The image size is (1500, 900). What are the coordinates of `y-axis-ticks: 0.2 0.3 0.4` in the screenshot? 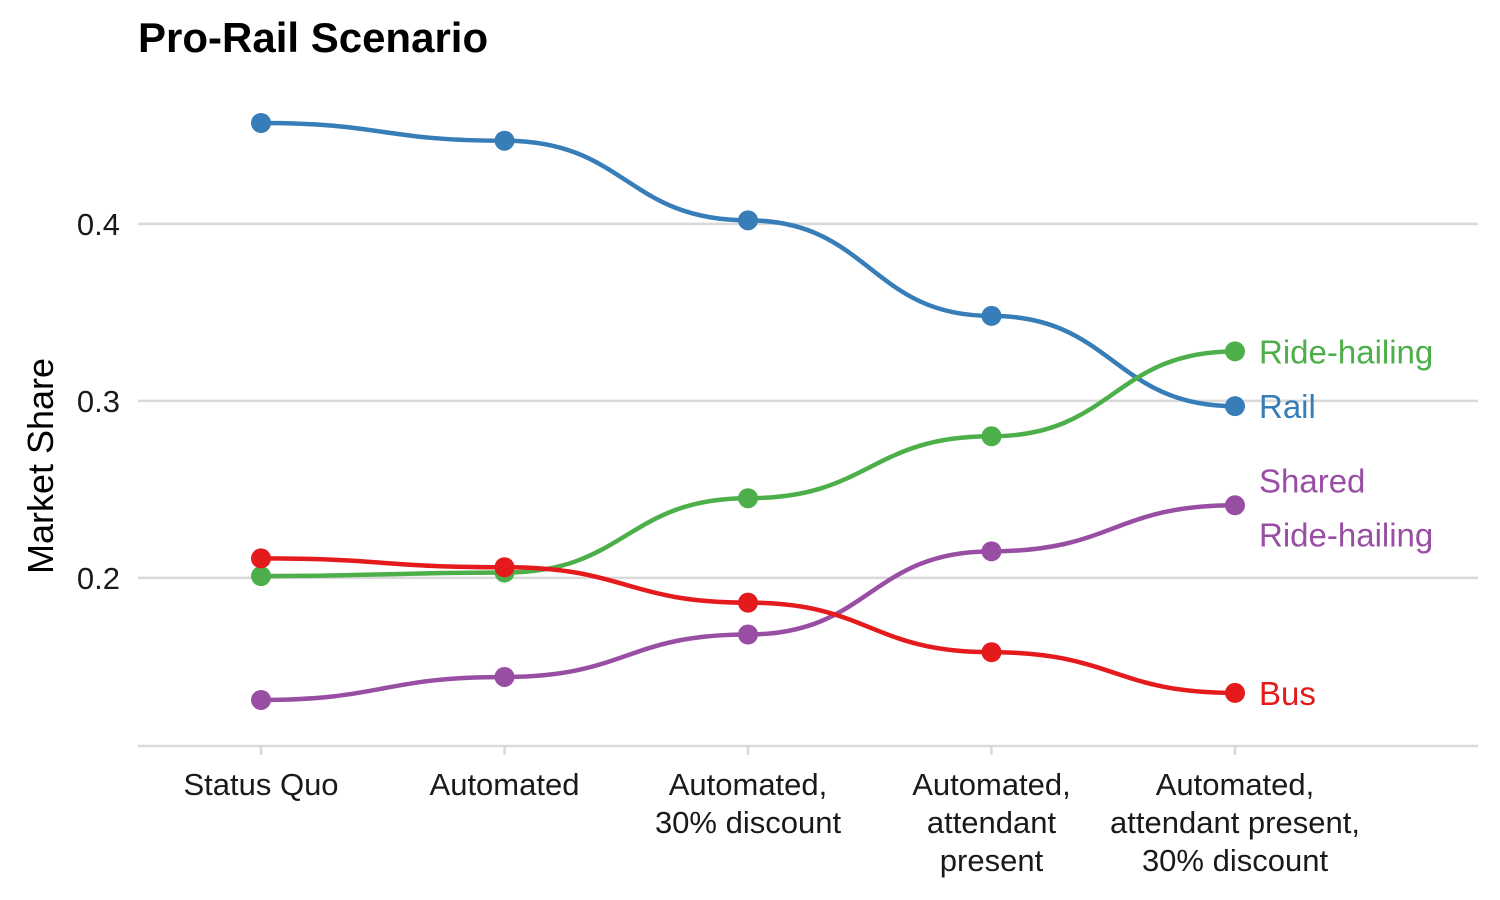 It's located at (98, 401).